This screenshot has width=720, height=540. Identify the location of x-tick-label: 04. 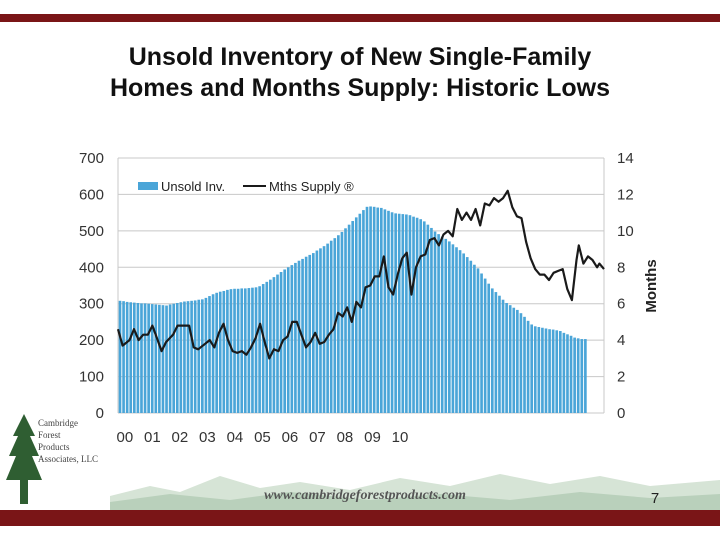
(235, 437).